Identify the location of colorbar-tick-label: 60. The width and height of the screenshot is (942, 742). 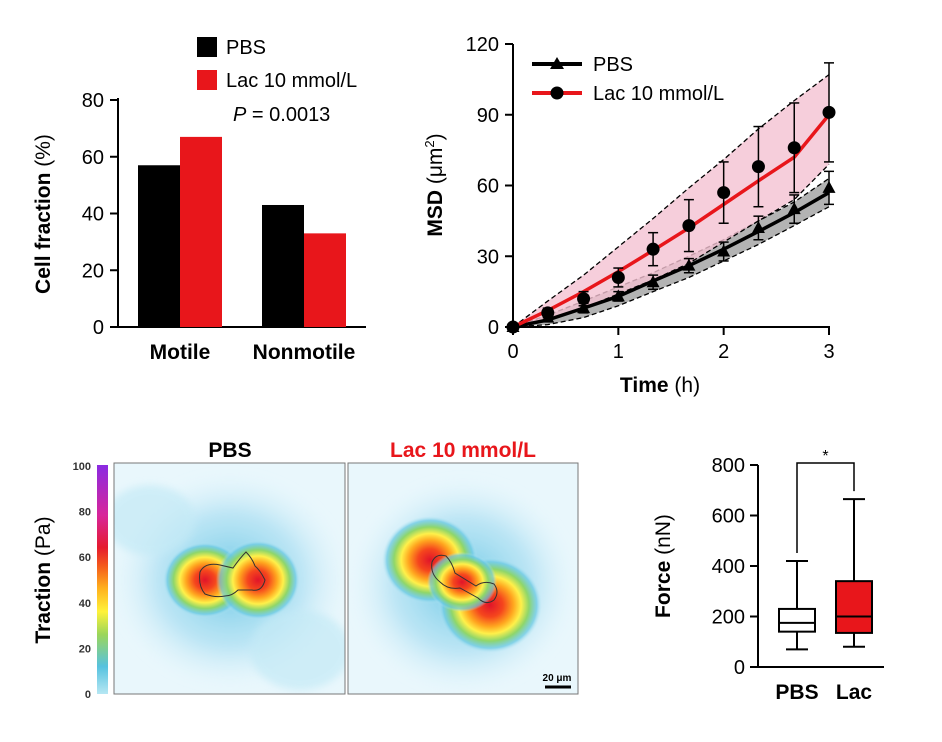
(85, 558).